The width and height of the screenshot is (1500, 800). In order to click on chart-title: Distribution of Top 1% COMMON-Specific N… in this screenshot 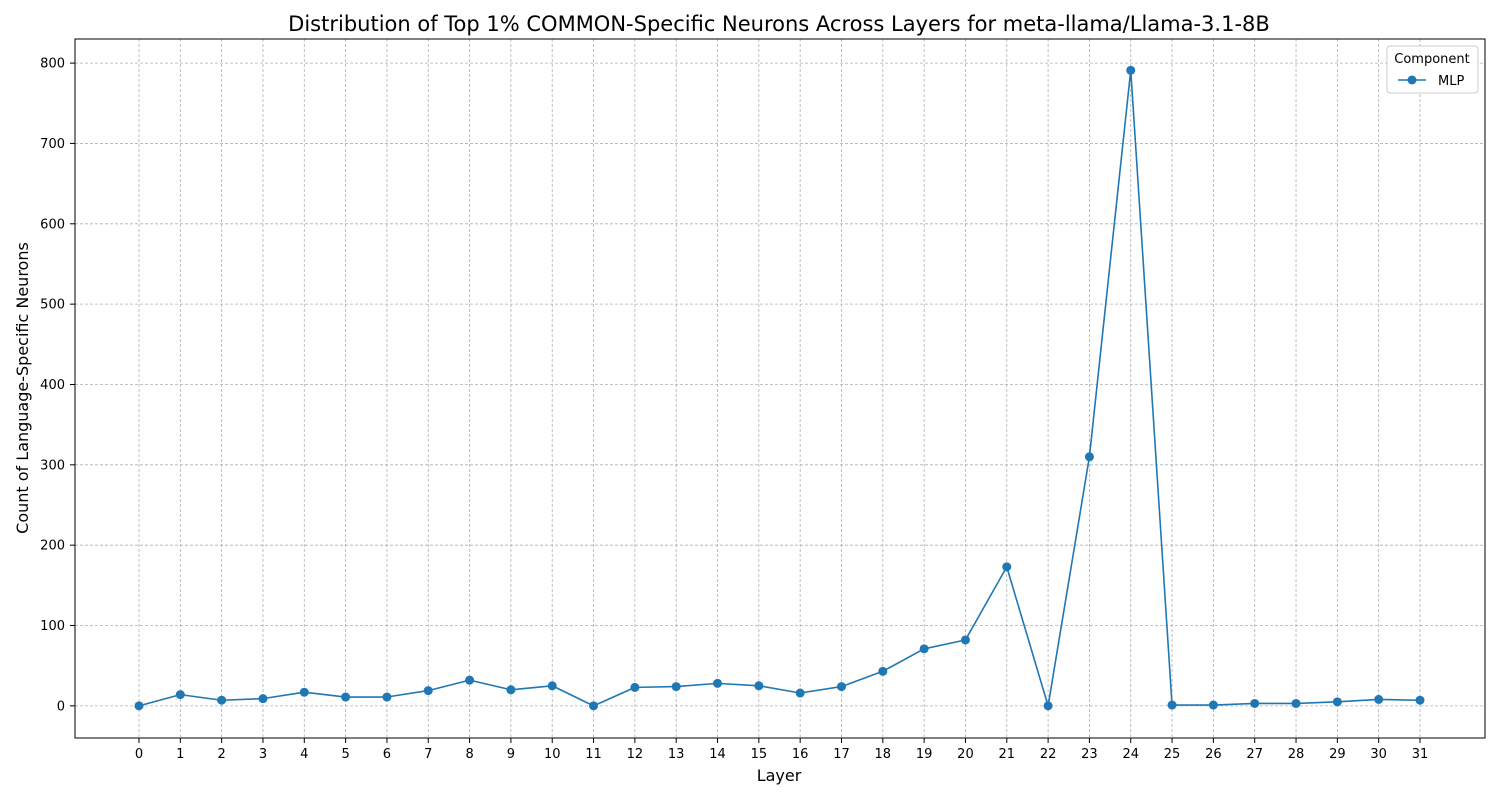, I will do `click(779, 24)`.